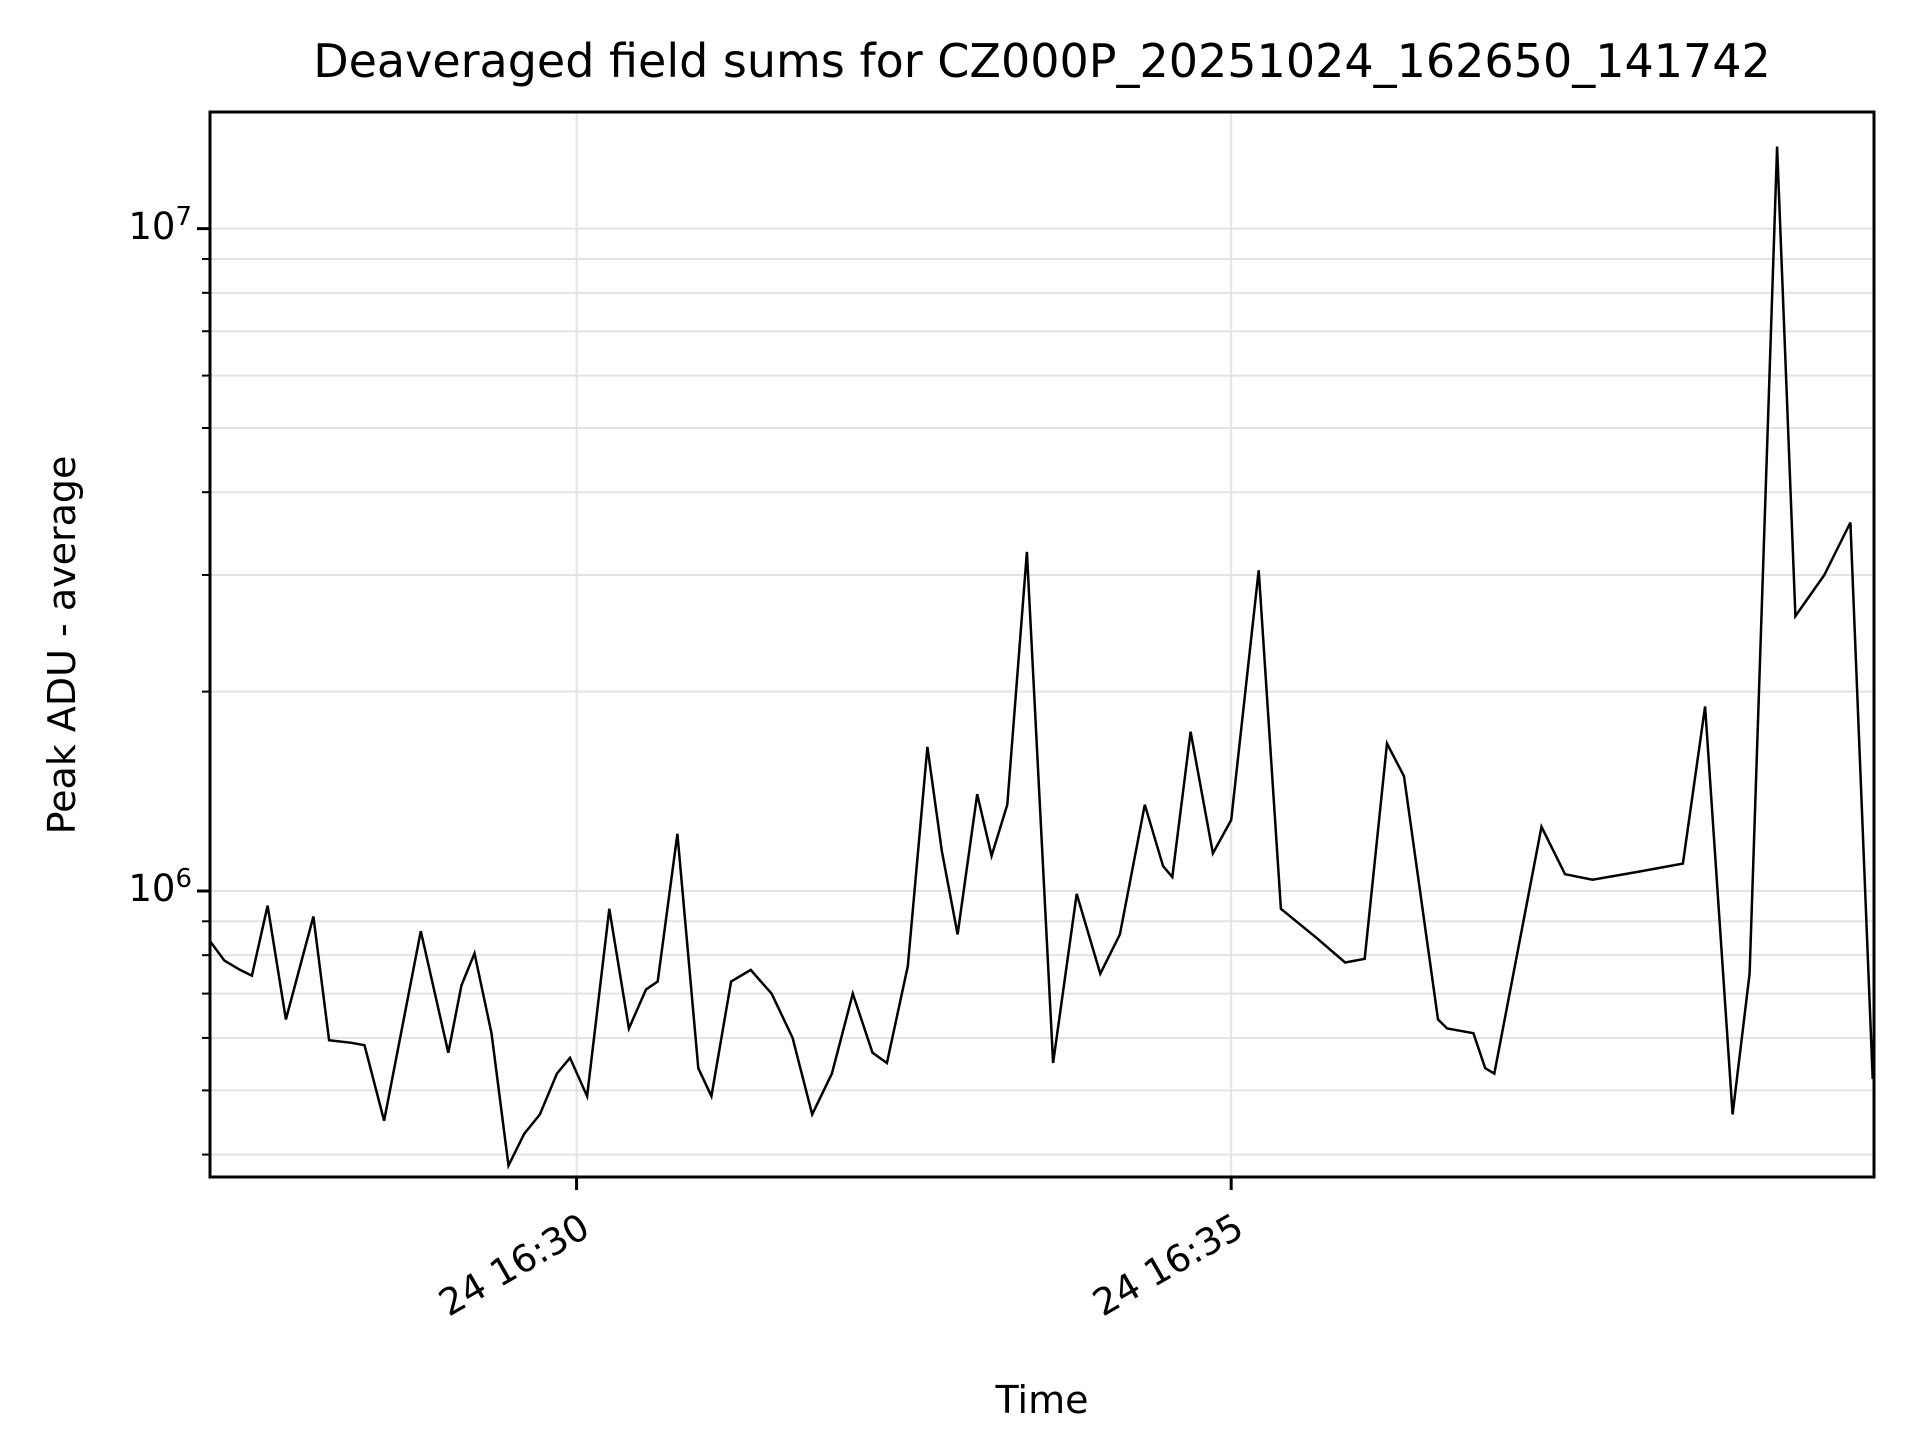 The image size is (1920, 1440). I want to click on y-tick-label: 107, so click(160, 224).